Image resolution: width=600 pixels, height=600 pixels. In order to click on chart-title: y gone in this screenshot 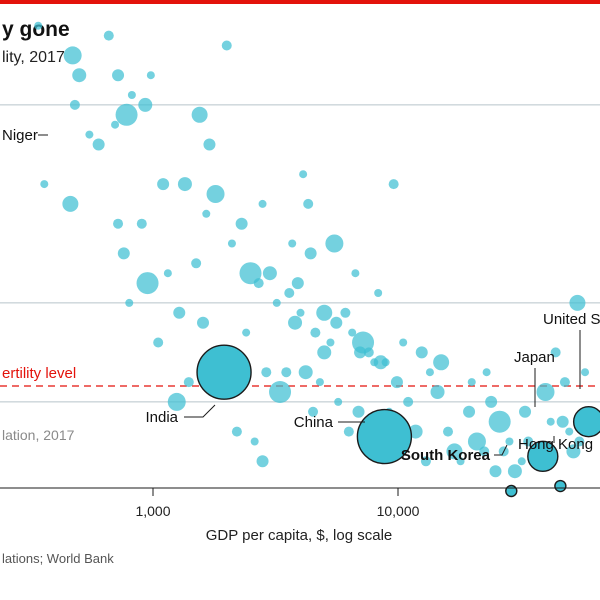, I will do `click(36, 29)`.